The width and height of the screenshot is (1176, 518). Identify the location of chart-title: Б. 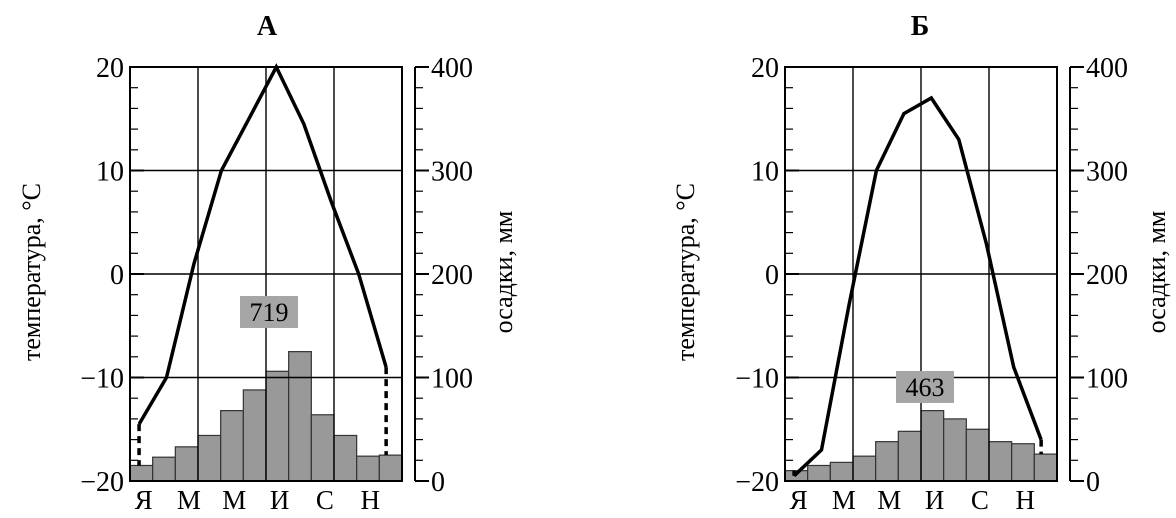
(920, 26).